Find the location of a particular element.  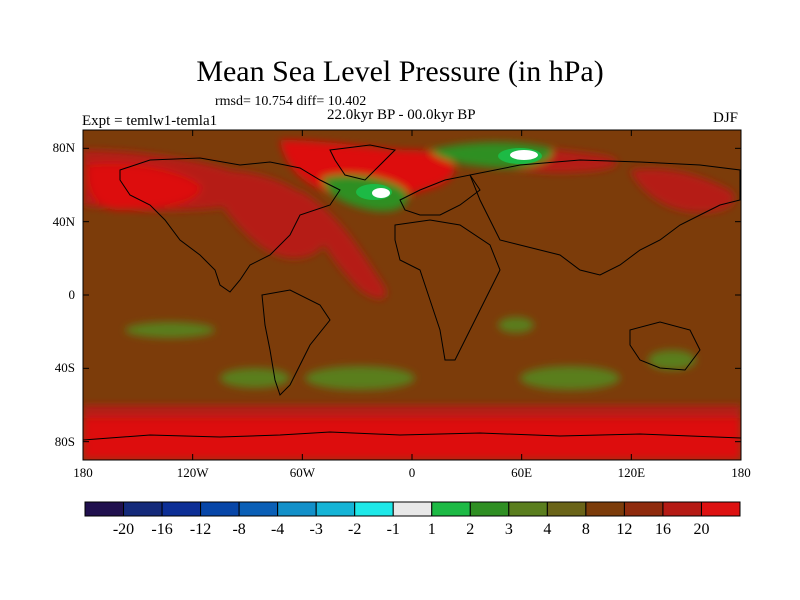

coast-north-america is located at coordinates (230, 225).